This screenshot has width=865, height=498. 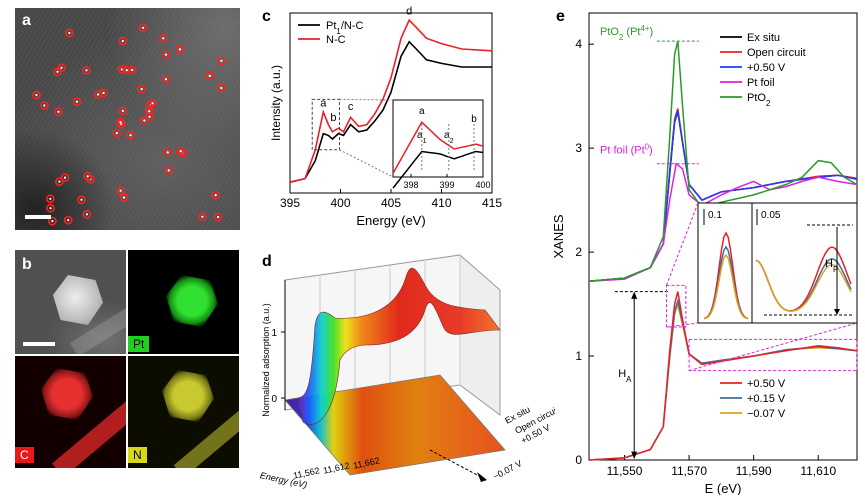 I want to click on text-part: P, so click(x=835, y=269).